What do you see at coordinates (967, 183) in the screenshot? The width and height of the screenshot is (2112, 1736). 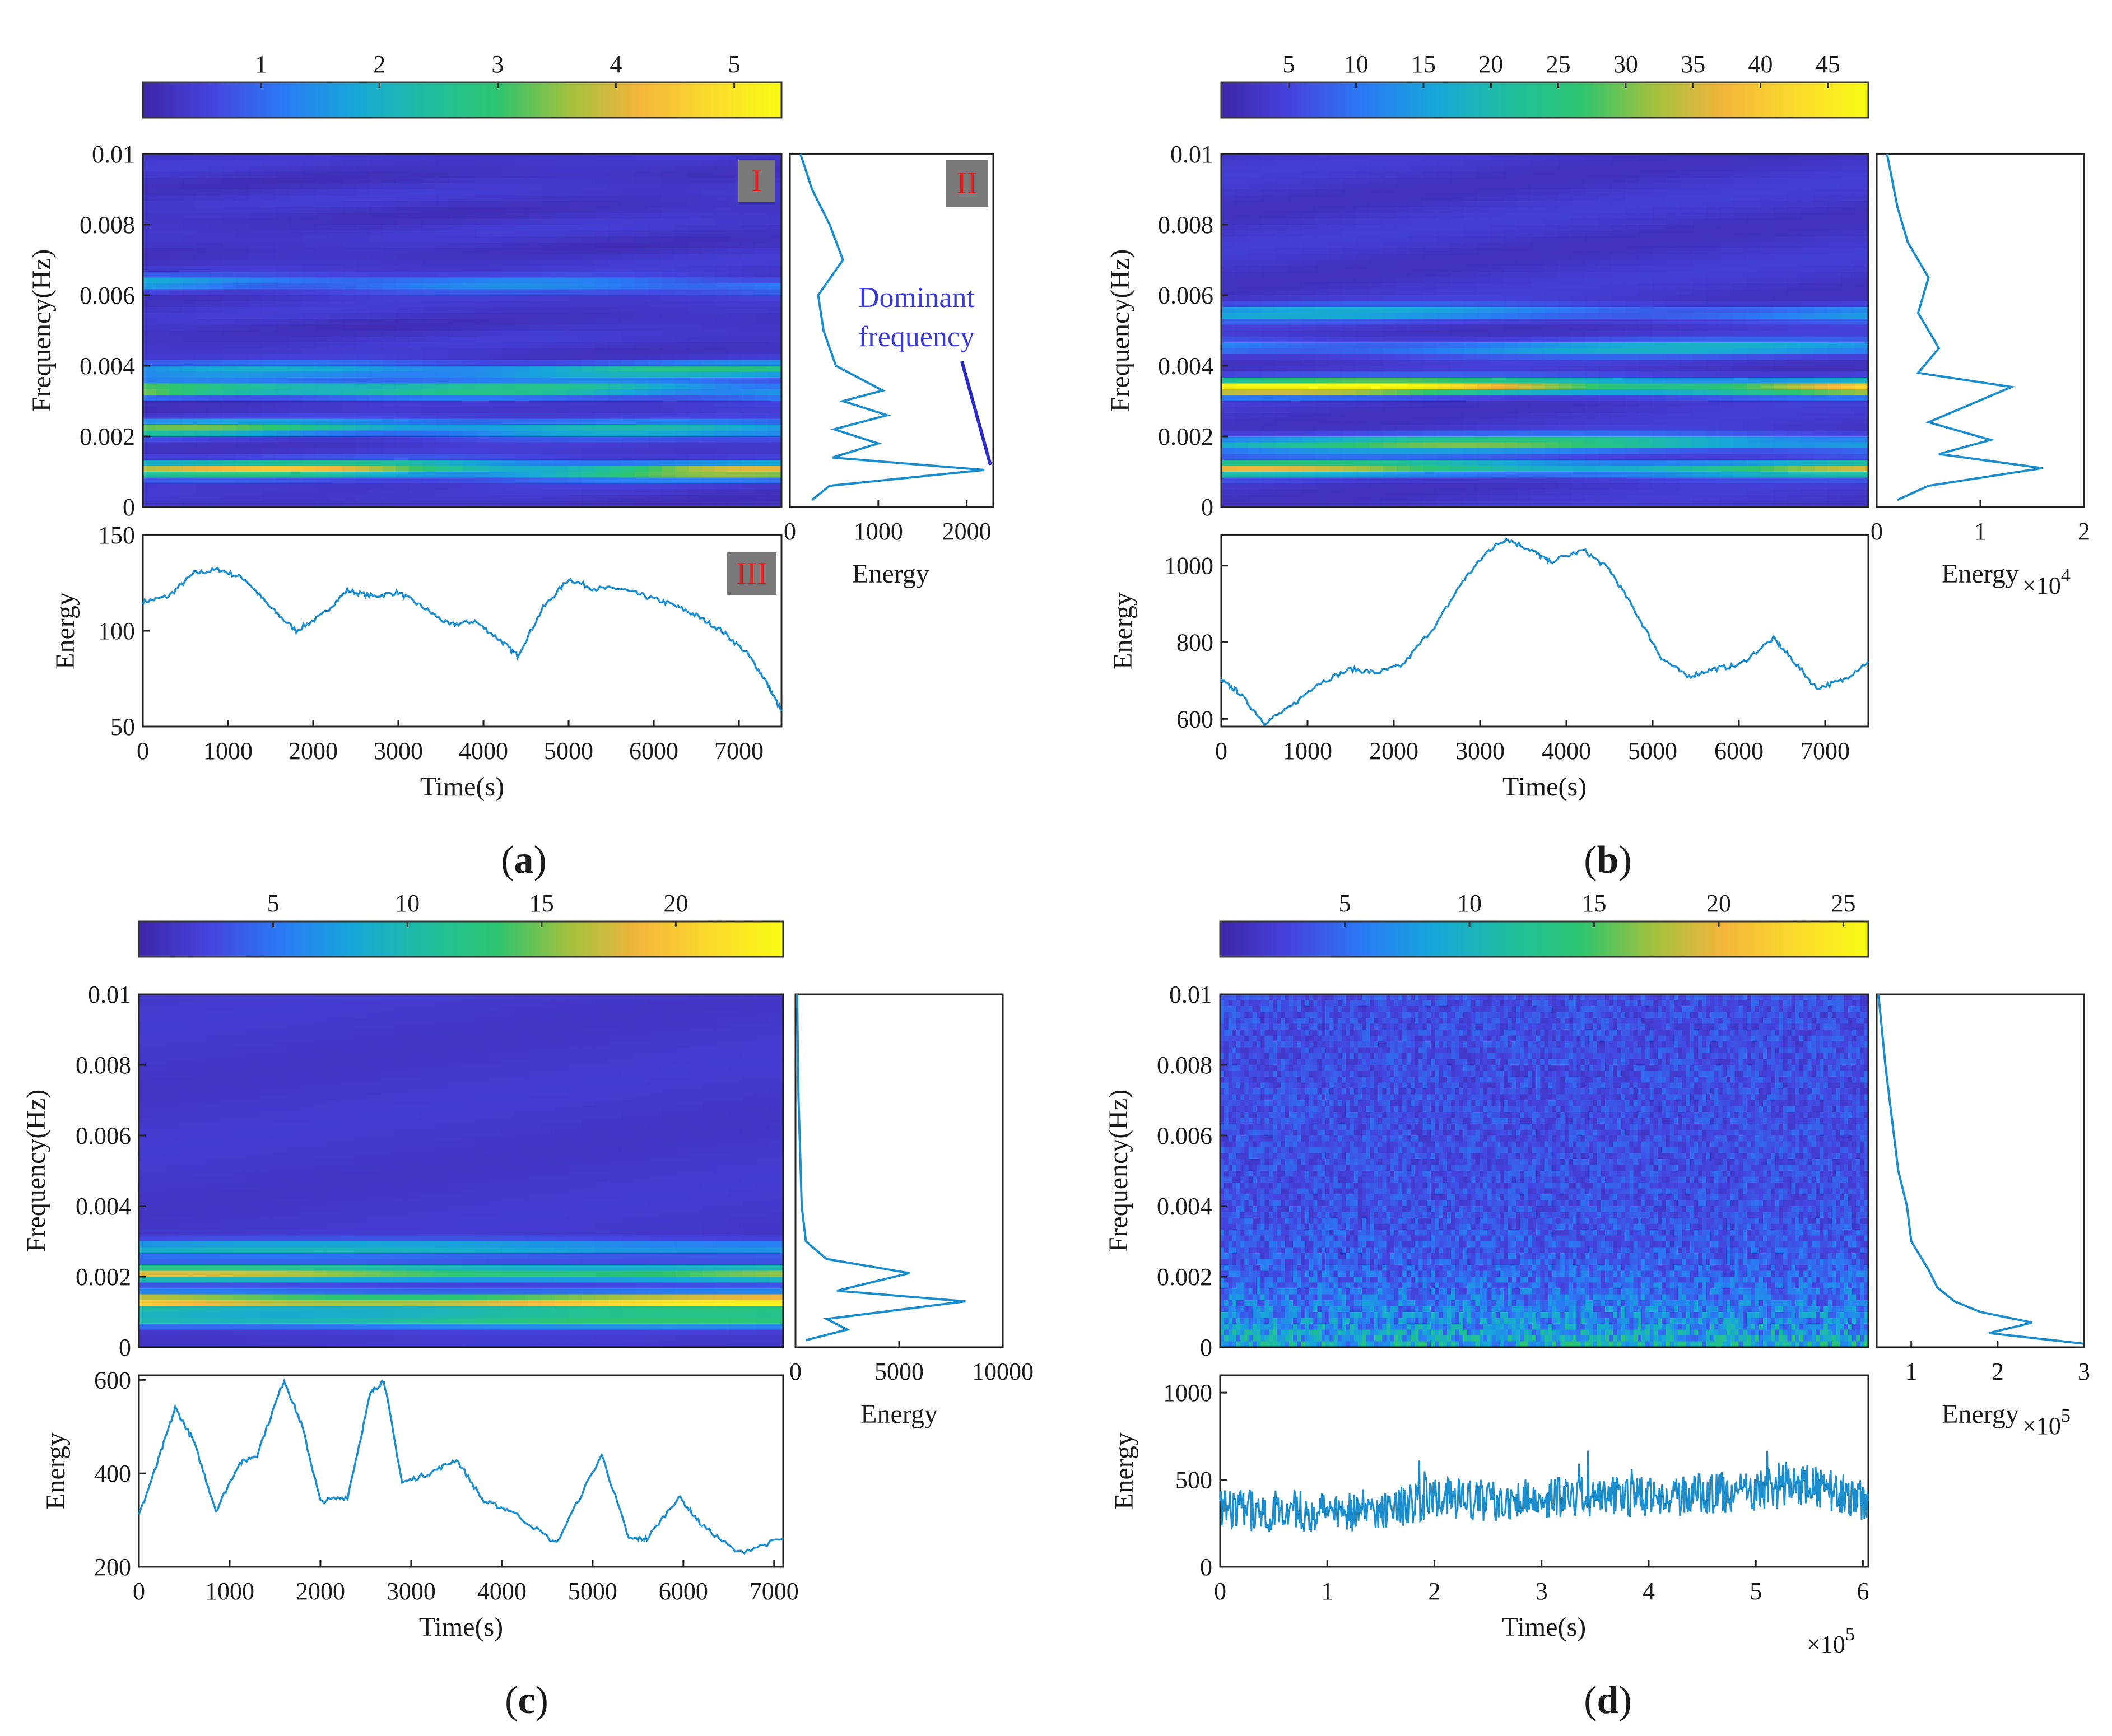 I see `region-label-II: II` at bounding box center [967, 183].